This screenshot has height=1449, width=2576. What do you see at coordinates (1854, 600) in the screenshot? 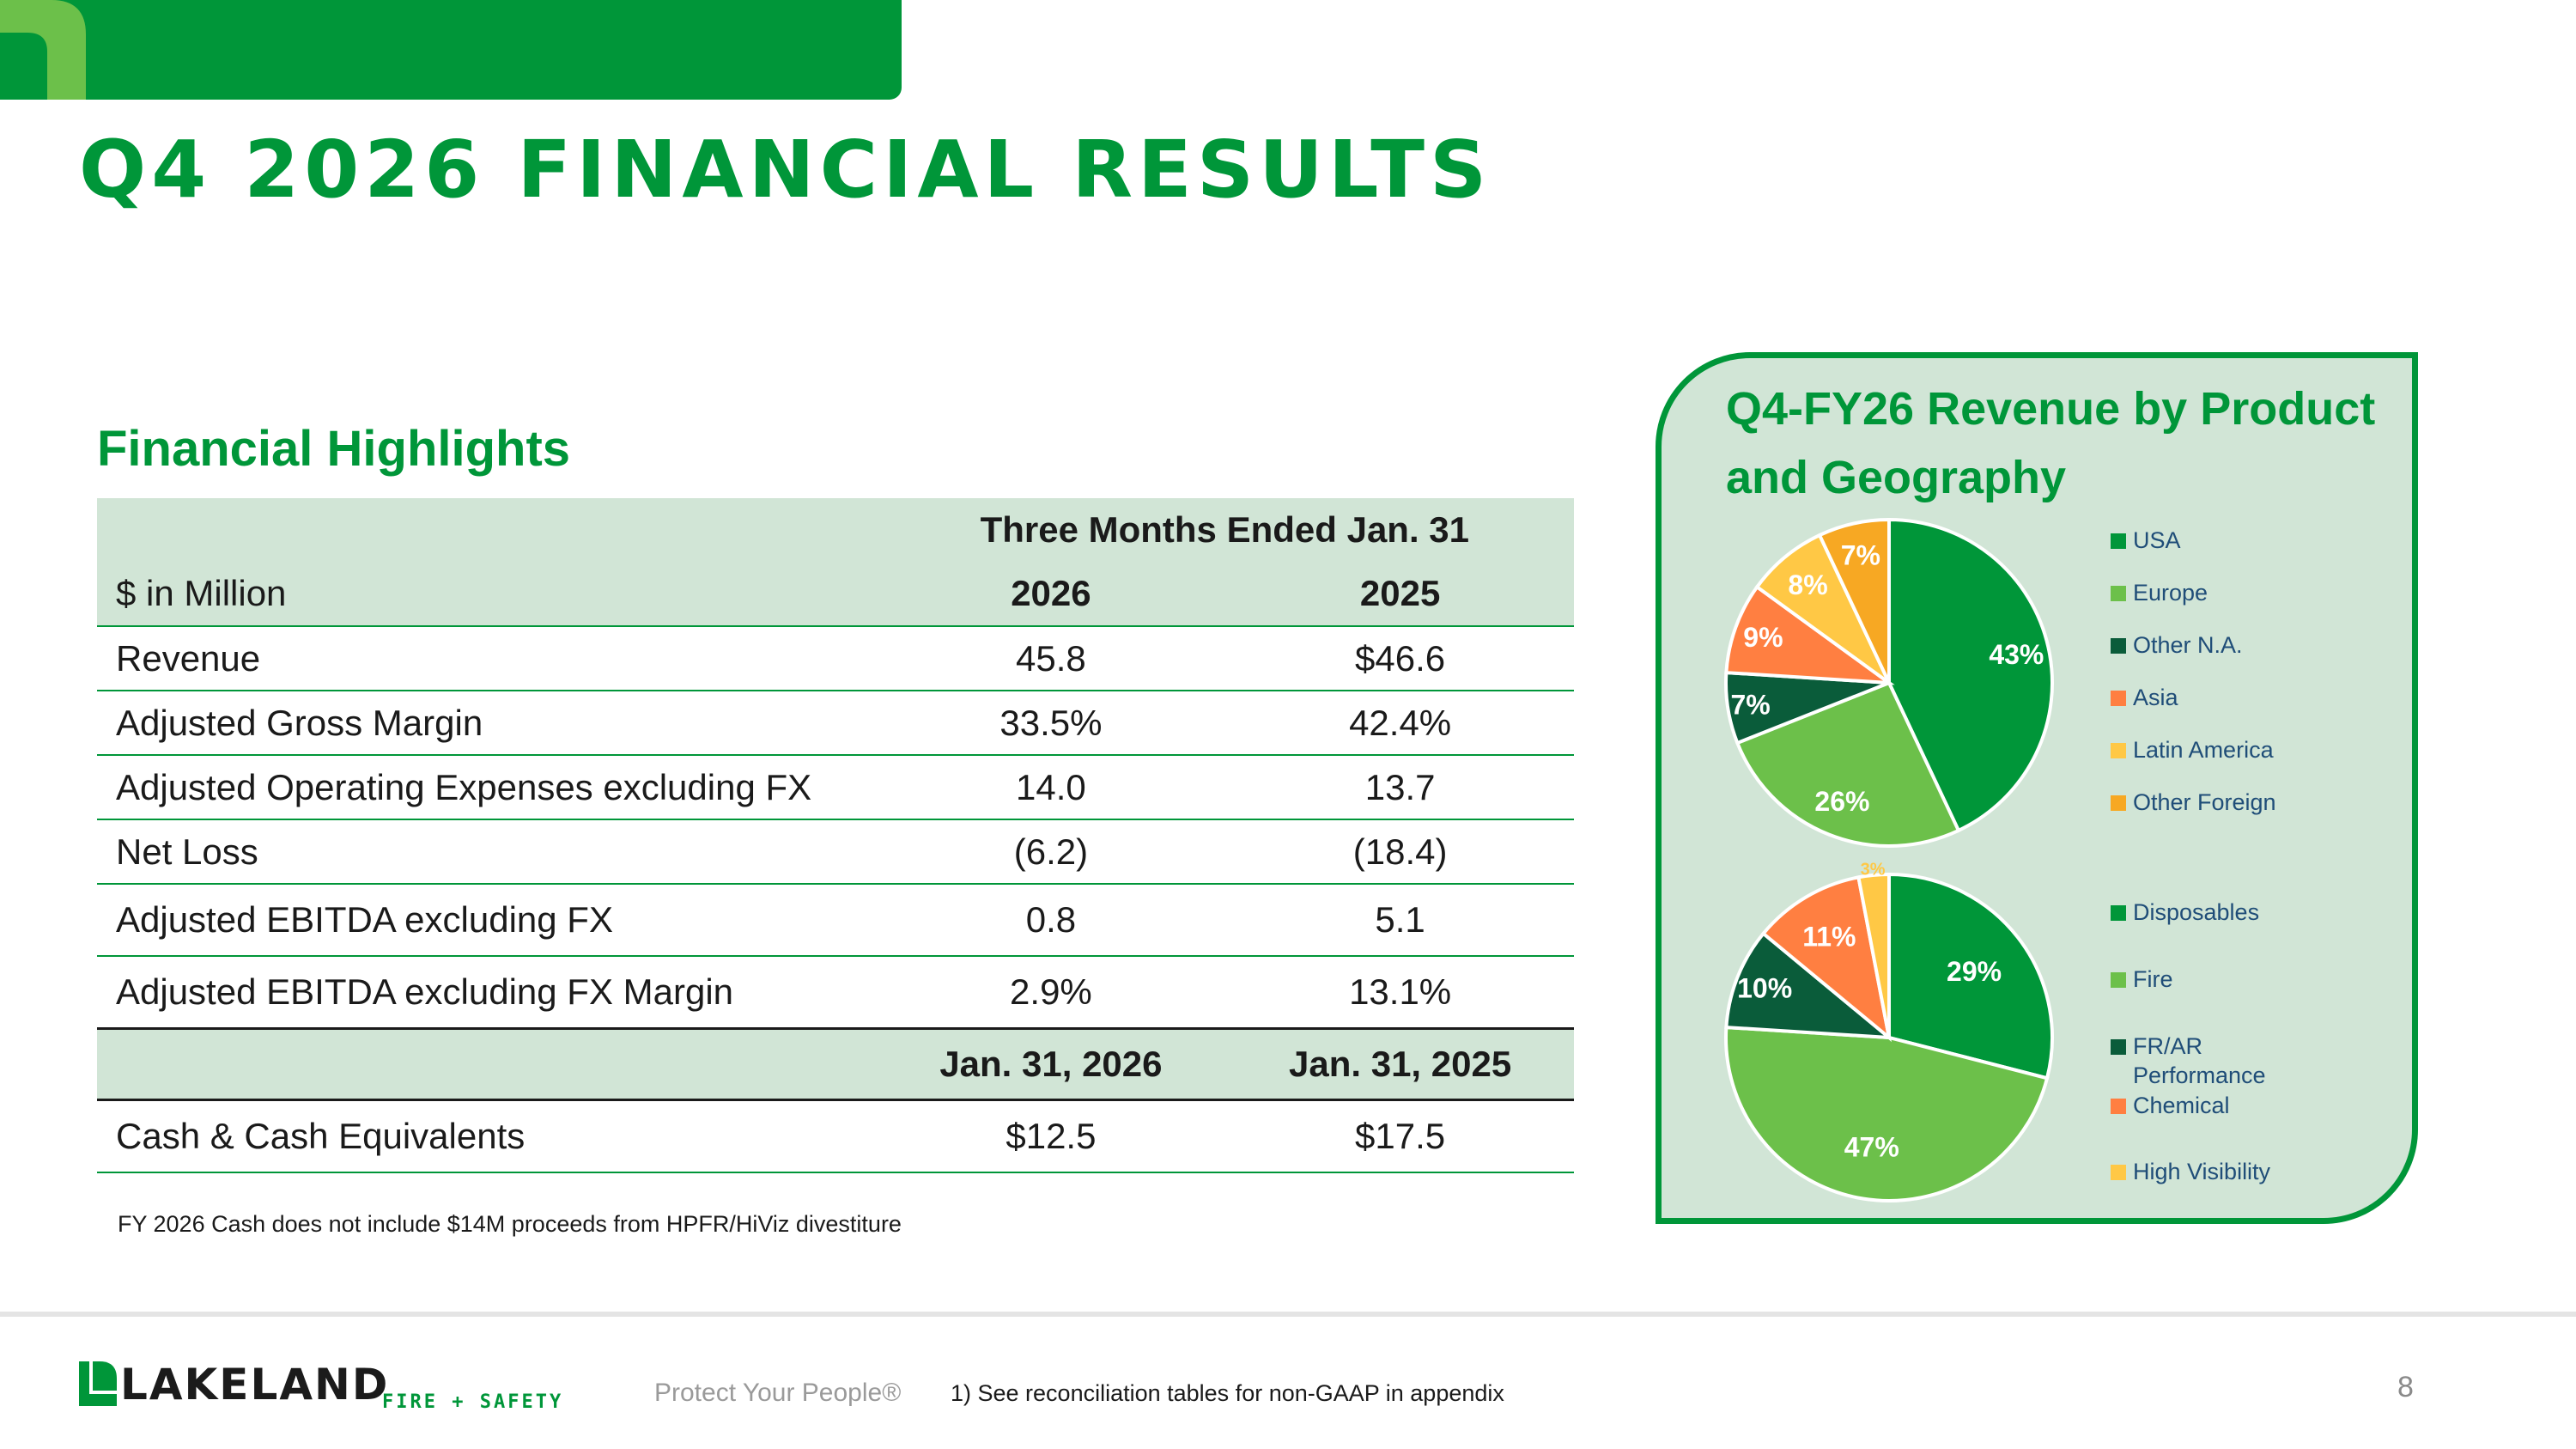
I see `pie-slice-other-foreign` at bounding box center [1854, 600].